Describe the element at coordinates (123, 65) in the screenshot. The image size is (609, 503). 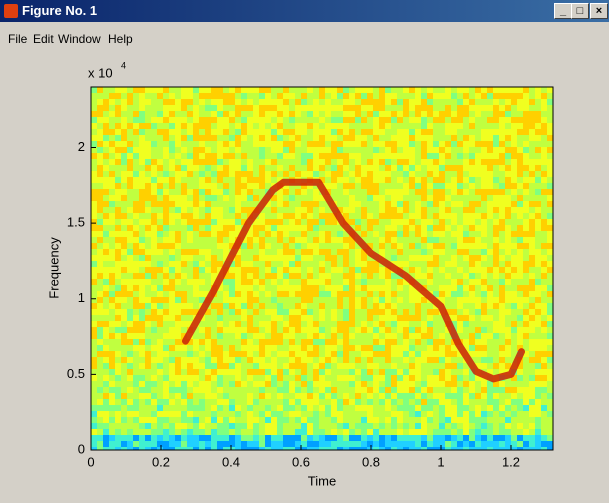
I see `y-multiplier-exponent: 4` at that location.